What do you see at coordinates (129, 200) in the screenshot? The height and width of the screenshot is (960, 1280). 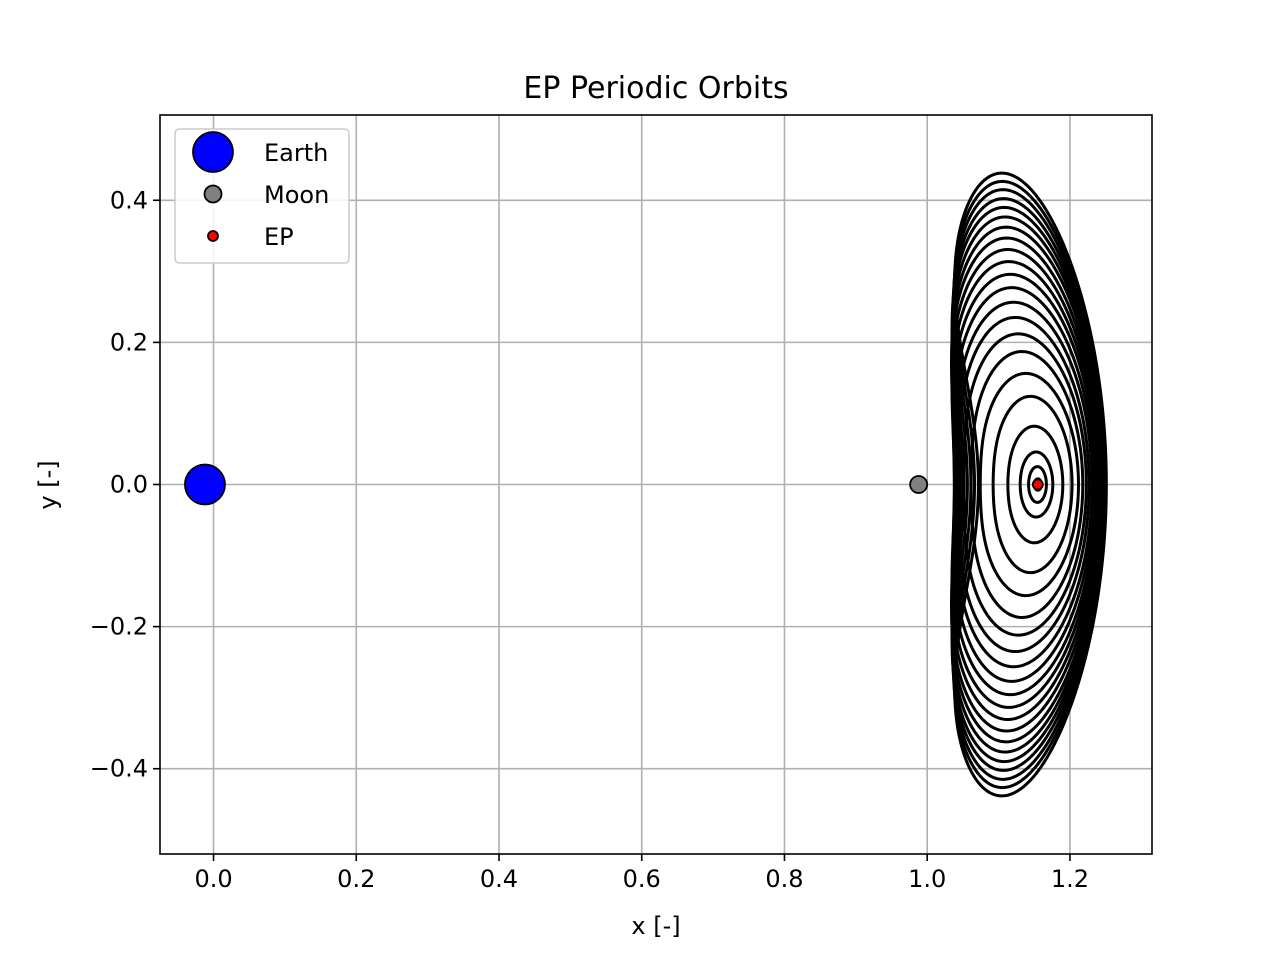 I see `y-tick-label: 0.4` at bounding box center [129, 200].